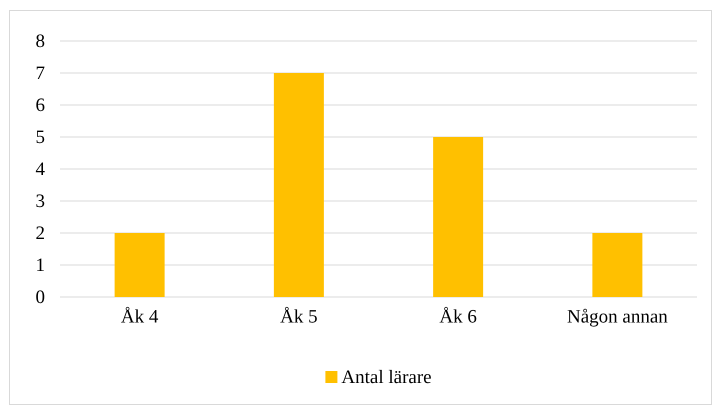 This screenshot has height=407, width=716. I want to click on x-tick-label: Åk 6, so click(458, 317).